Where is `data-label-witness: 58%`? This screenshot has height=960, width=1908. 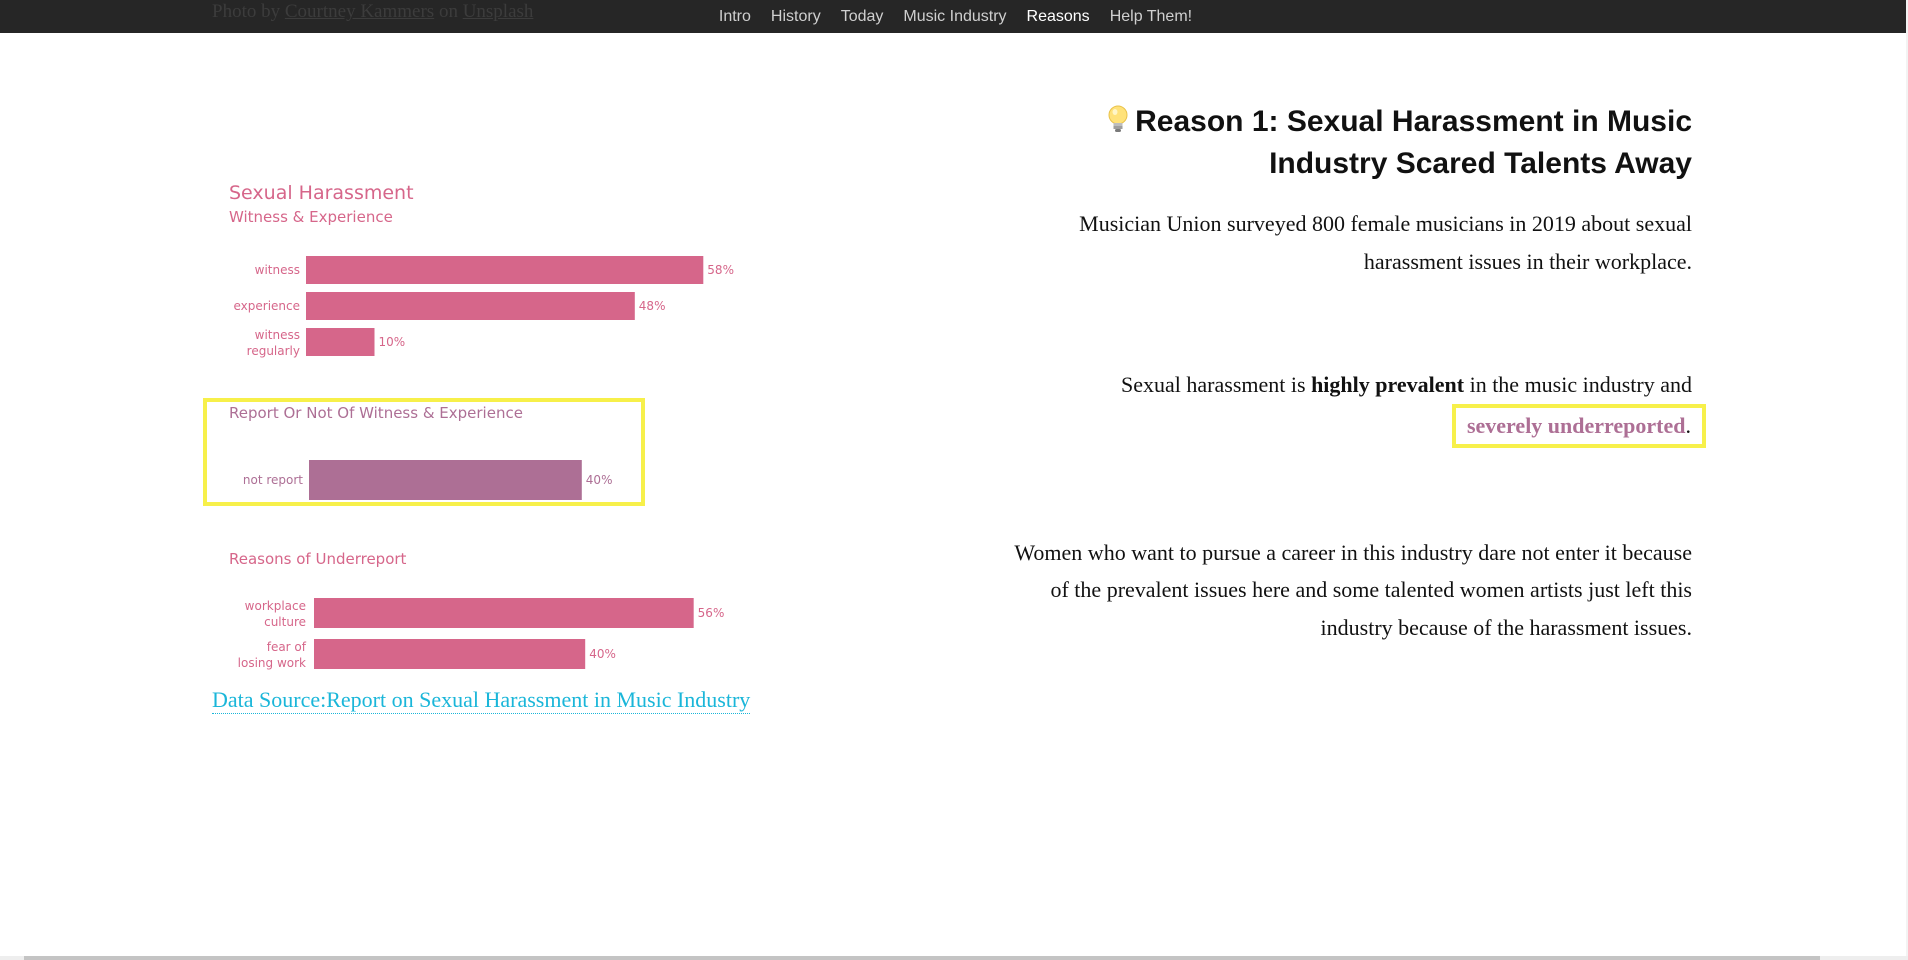
data-label-witness: 58% is located at coordinates (720, 270).